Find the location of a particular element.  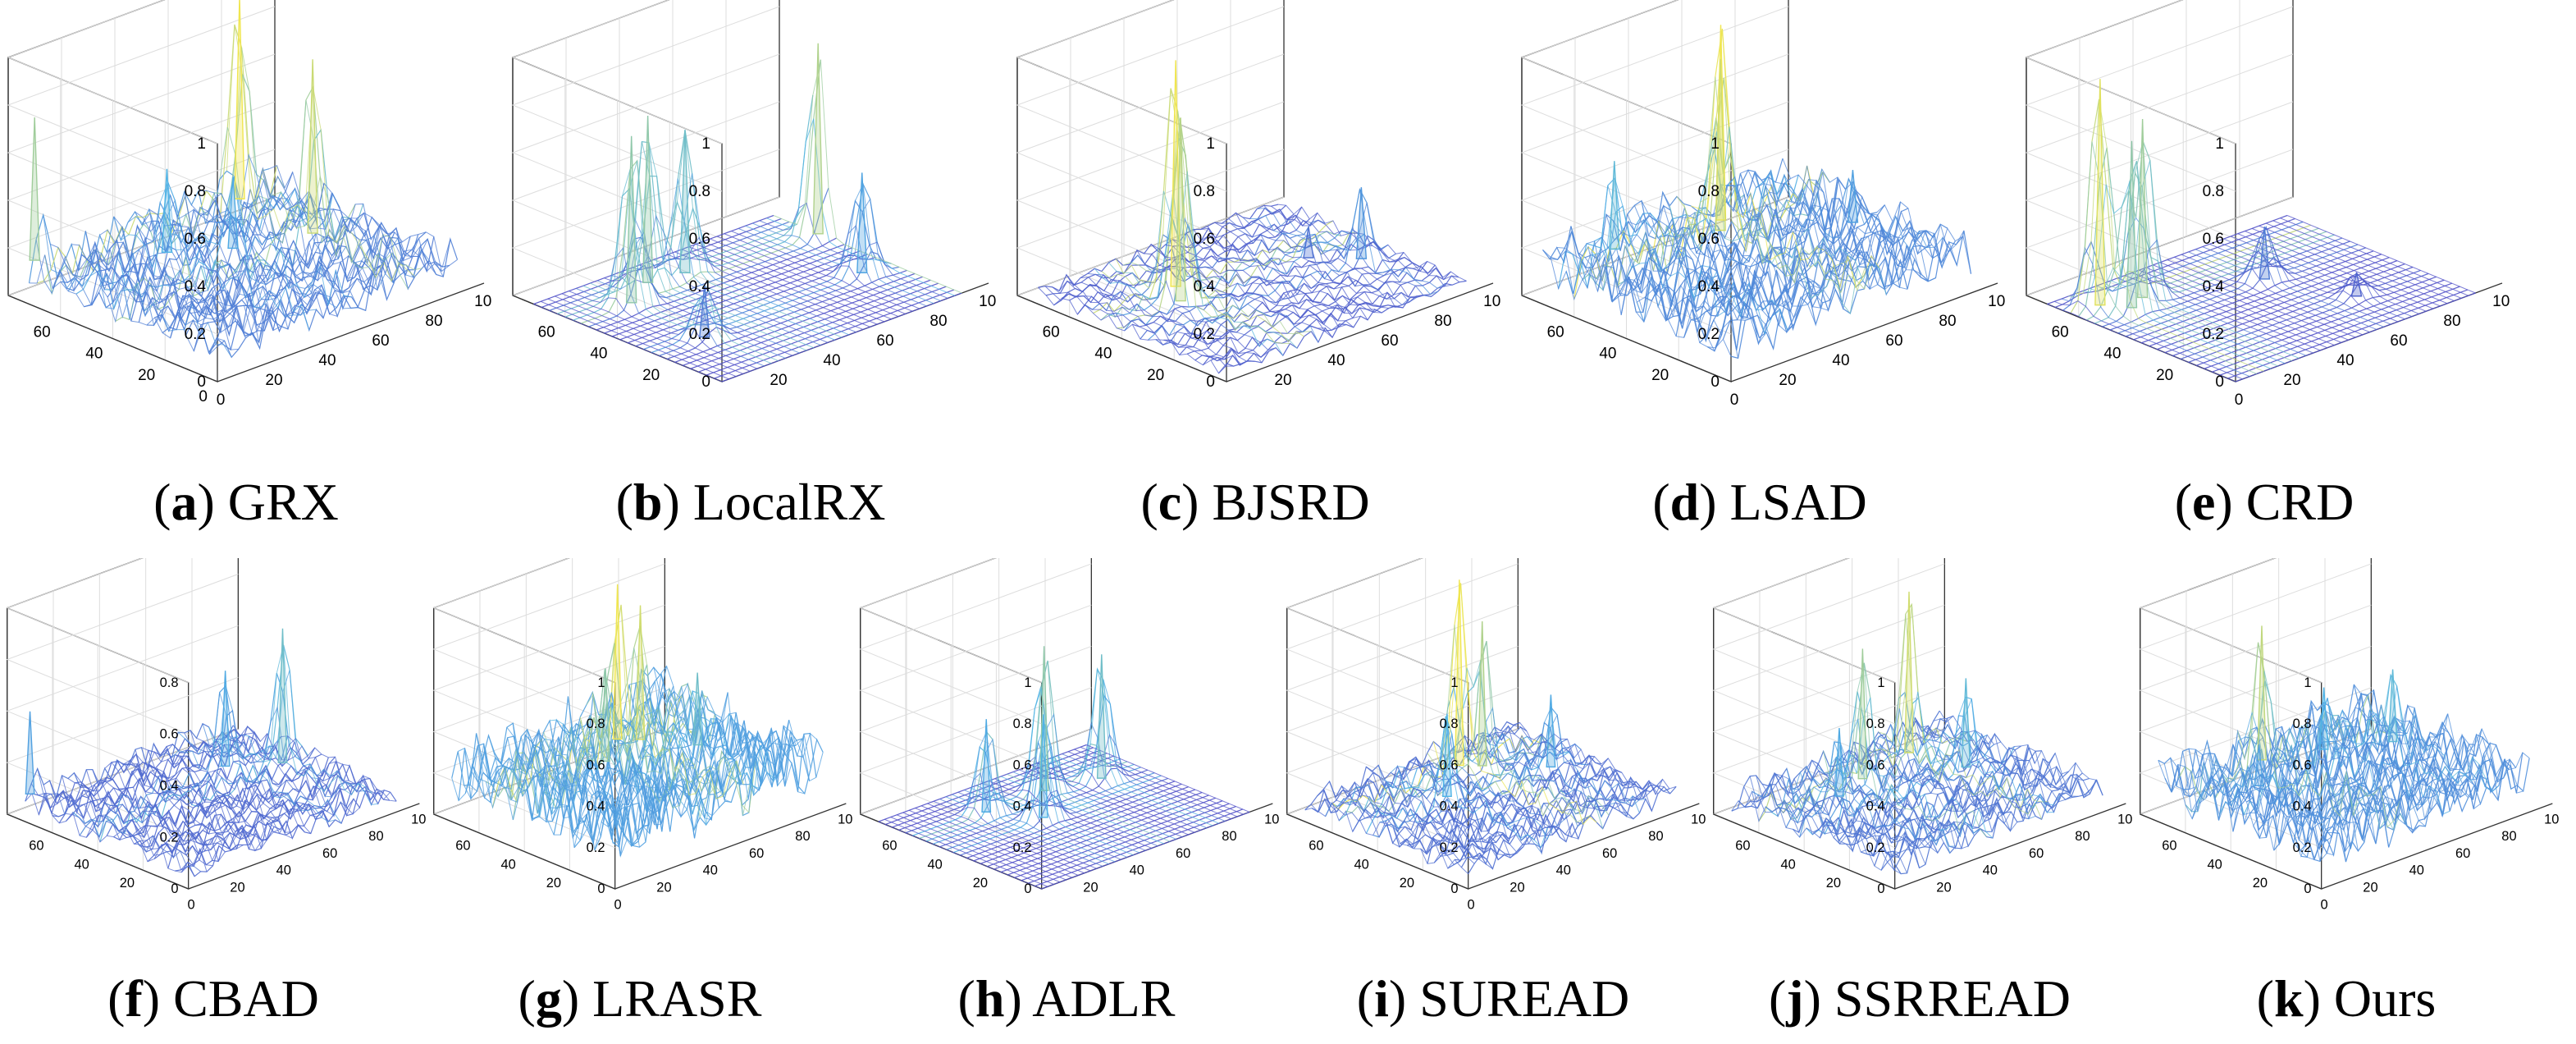

caption-letter: e is located at coordinates (2204, 502).